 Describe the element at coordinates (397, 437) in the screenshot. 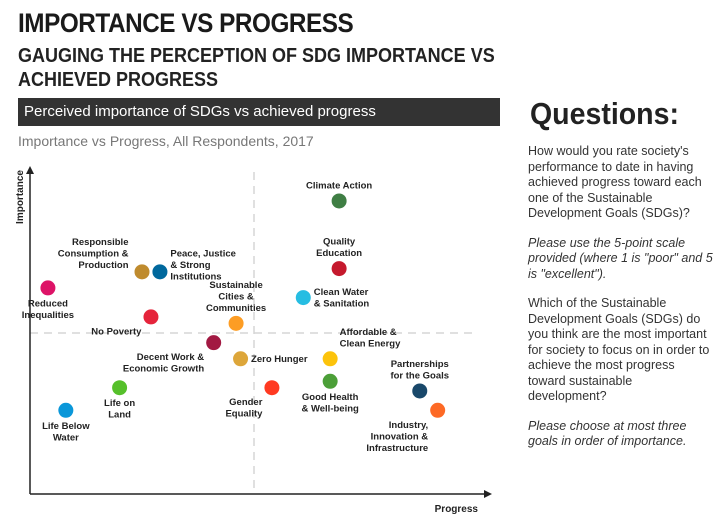

I see `point-label-industry-innovation-infrastructure: Industry, Innovation & Infrastructure` at that location.